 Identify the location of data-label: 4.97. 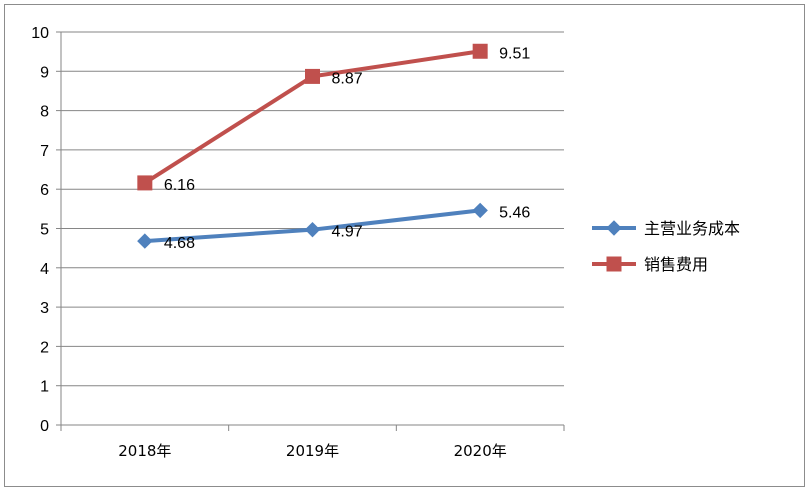
(347, 232).